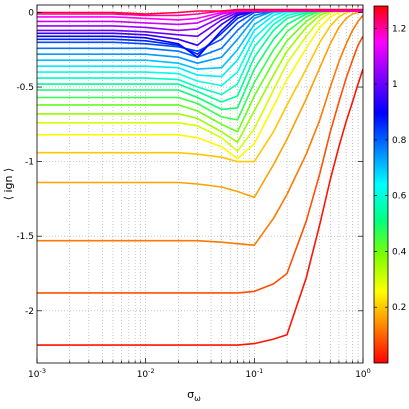 The image size is (409, 409). What do you see at coordinates (399, 197) in the screenshot?
I see `colorbar-tick-label: 0.6` at bounding box center [399, 197].